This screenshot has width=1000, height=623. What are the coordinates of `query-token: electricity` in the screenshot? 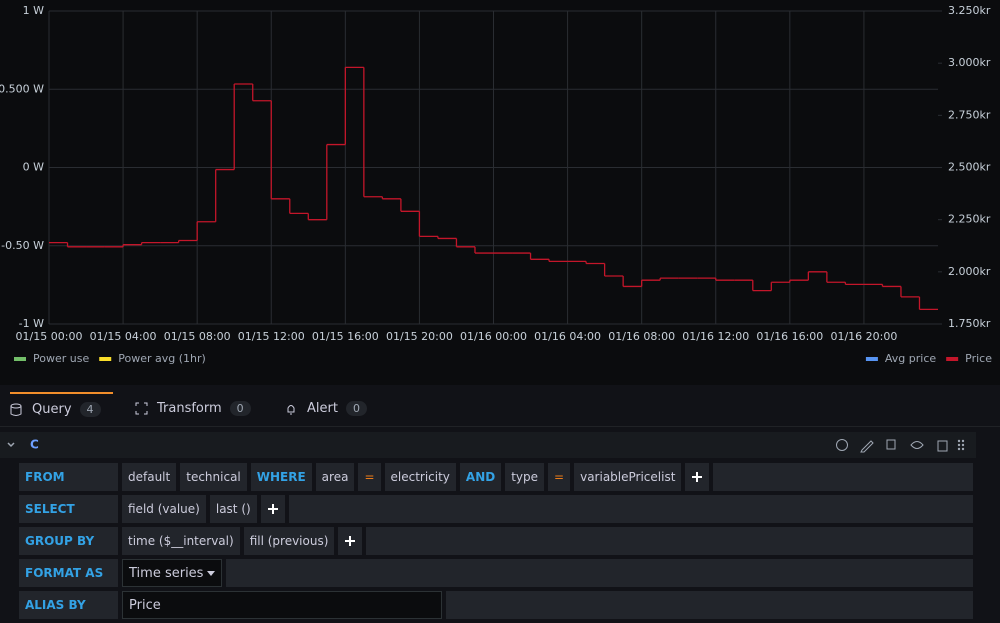 It's located at (420, 477).